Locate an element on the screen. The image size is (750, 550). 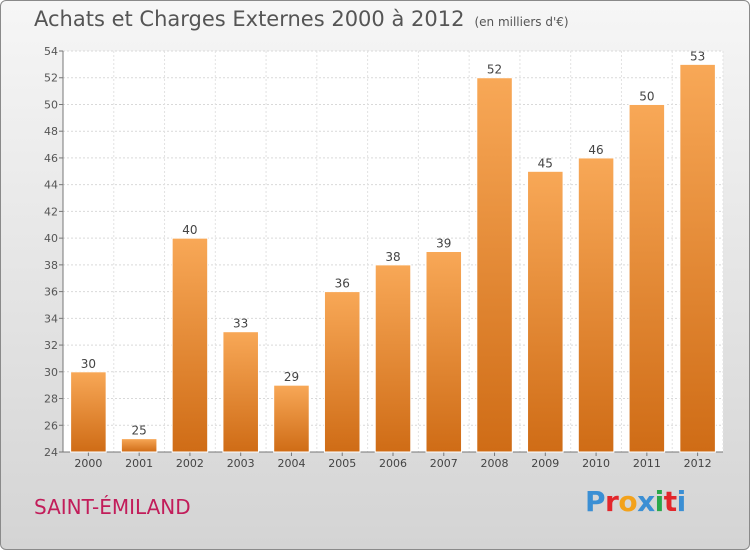
bar-2006 is located at coordinates (393, 358).